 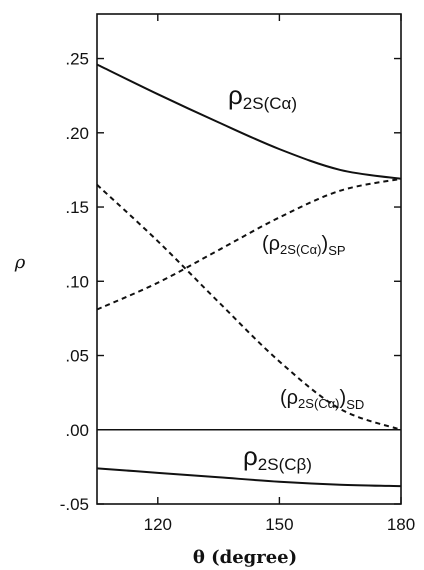 What do you see at coordinates (77, 430) in the screenshot?
I see `y-tick-label: .00` at bounding box center [77, 430].